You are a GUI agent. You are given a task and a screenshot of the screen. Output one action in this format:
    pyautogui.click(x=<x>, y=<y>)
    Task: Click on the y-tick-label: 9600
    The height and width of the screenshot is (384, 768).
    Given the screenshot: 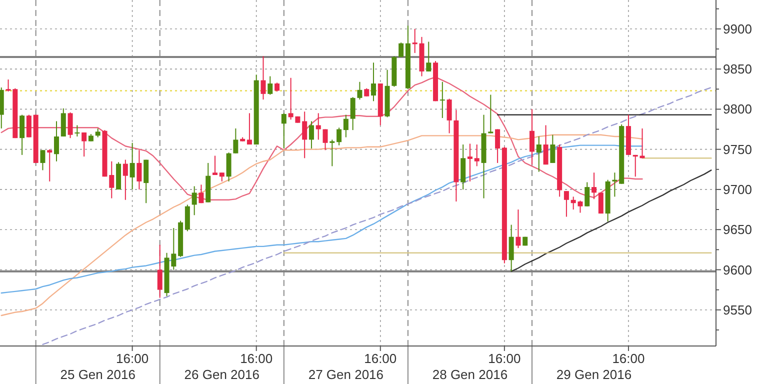 What is the action you would take?
    pyautogui.click(x=737, y=270)
    